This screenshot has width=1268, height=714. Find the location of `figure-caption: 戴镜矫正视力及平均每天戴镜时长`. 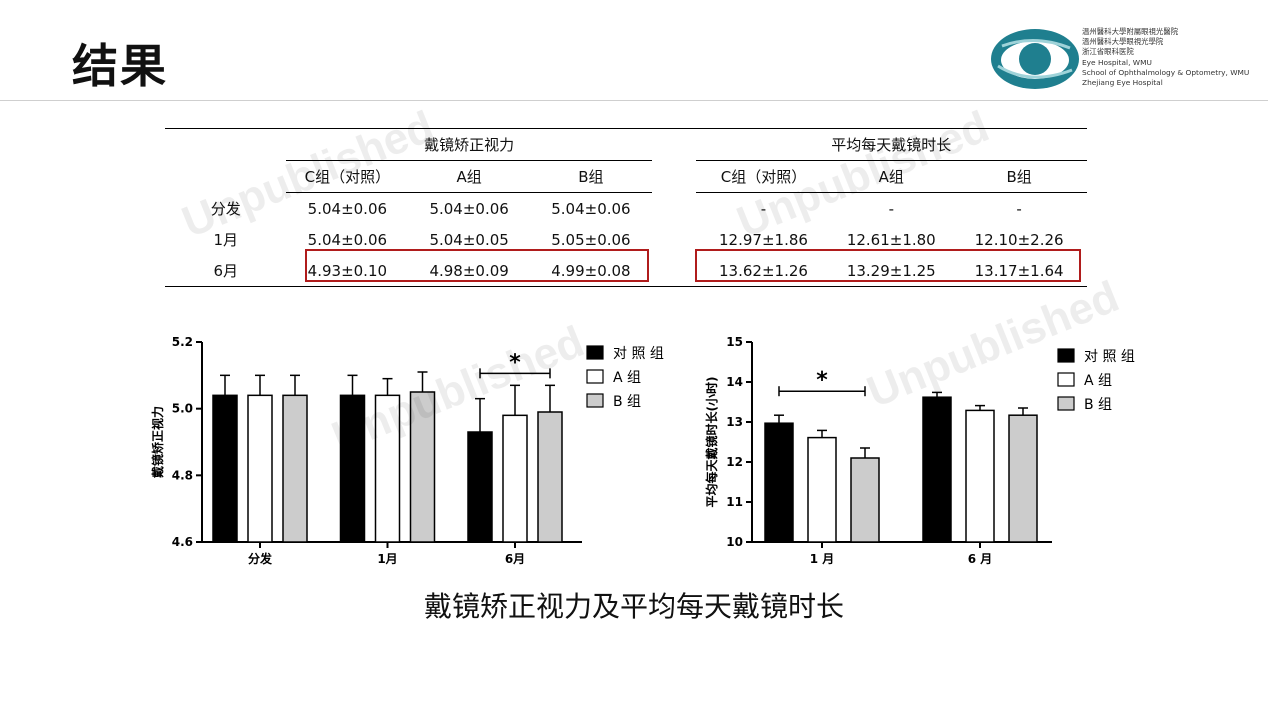

figure-caption: 戴镜矫正视力及平均每天戴镜时长 is located at coordinates (633, 606).